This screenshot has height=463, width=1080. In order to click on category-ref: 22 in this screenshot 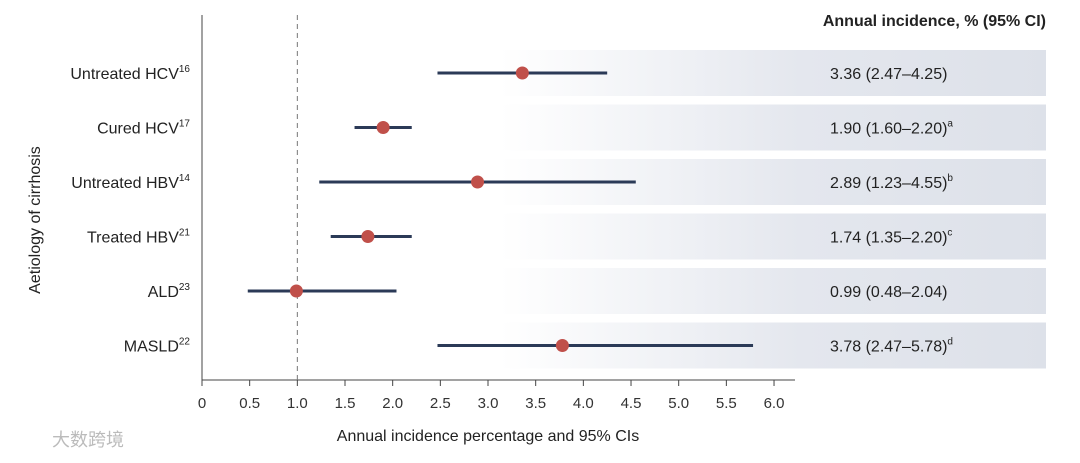, I will do `click(185, 341)`.